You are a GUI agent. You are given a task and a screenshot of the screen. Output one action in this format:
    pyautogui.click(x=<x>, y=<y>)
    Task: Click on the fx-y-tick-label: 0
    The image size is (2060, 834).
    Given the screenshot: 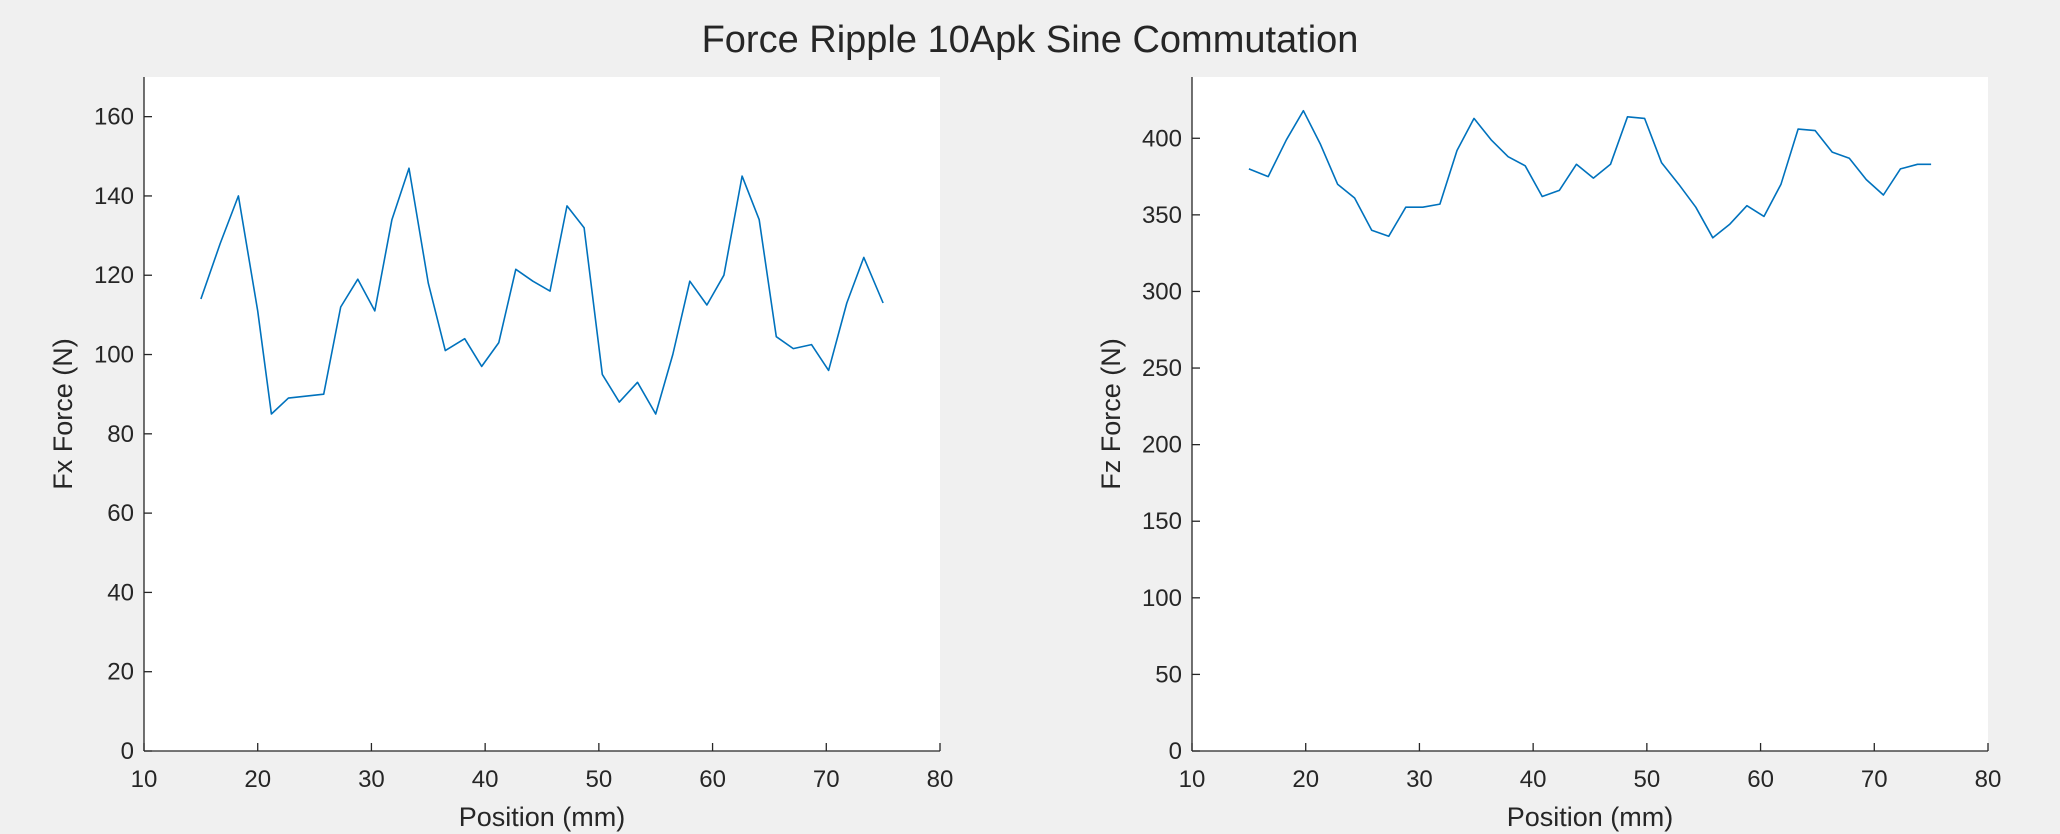 What is the action you would take?
    pyautogui.click(x=127, y=751)
    